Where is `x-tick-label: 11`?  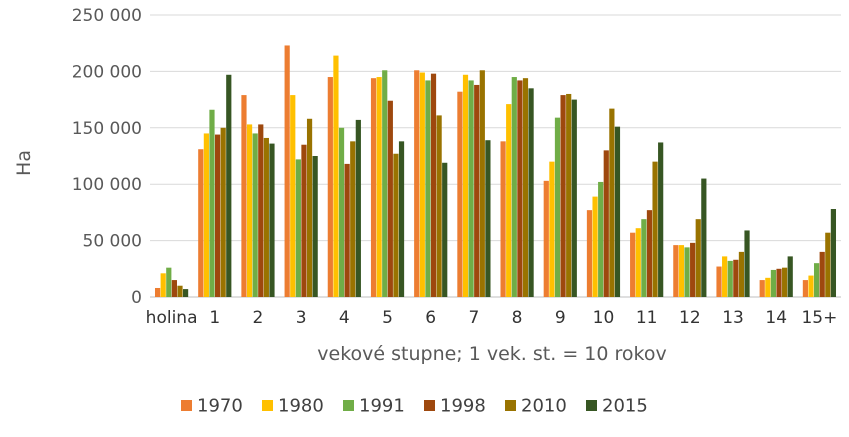 x-tick-label: 11 is located at coordinates (647, 318).